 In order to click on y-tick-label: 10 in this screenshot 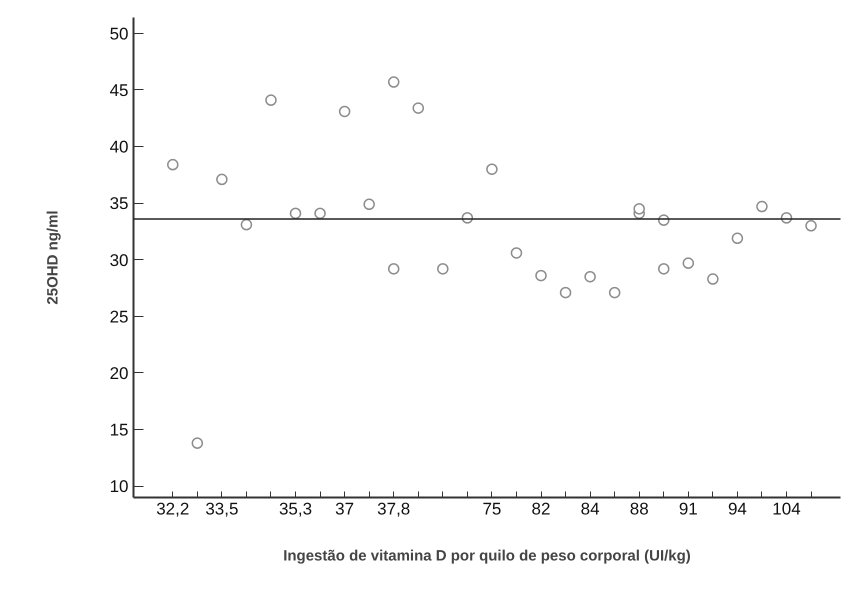, I will do `click(119, 486)`.